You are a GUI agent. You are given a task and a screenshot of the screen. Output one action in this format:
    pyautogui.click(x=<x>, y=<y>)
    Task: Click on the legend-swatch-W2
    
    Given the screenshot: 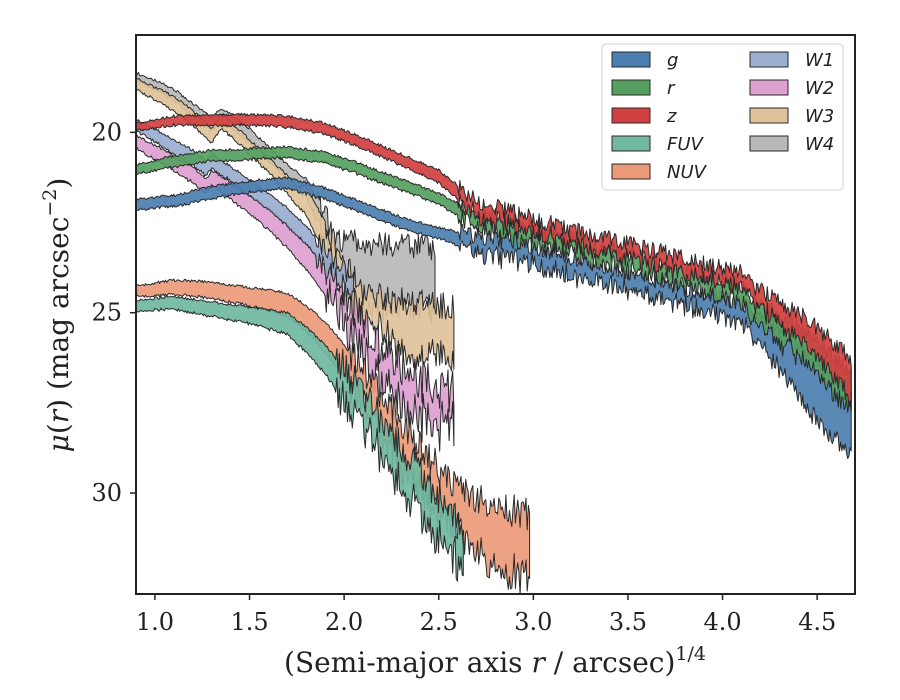 What is the action you would take?
    pyautogui.click(x=769, y=87)
    